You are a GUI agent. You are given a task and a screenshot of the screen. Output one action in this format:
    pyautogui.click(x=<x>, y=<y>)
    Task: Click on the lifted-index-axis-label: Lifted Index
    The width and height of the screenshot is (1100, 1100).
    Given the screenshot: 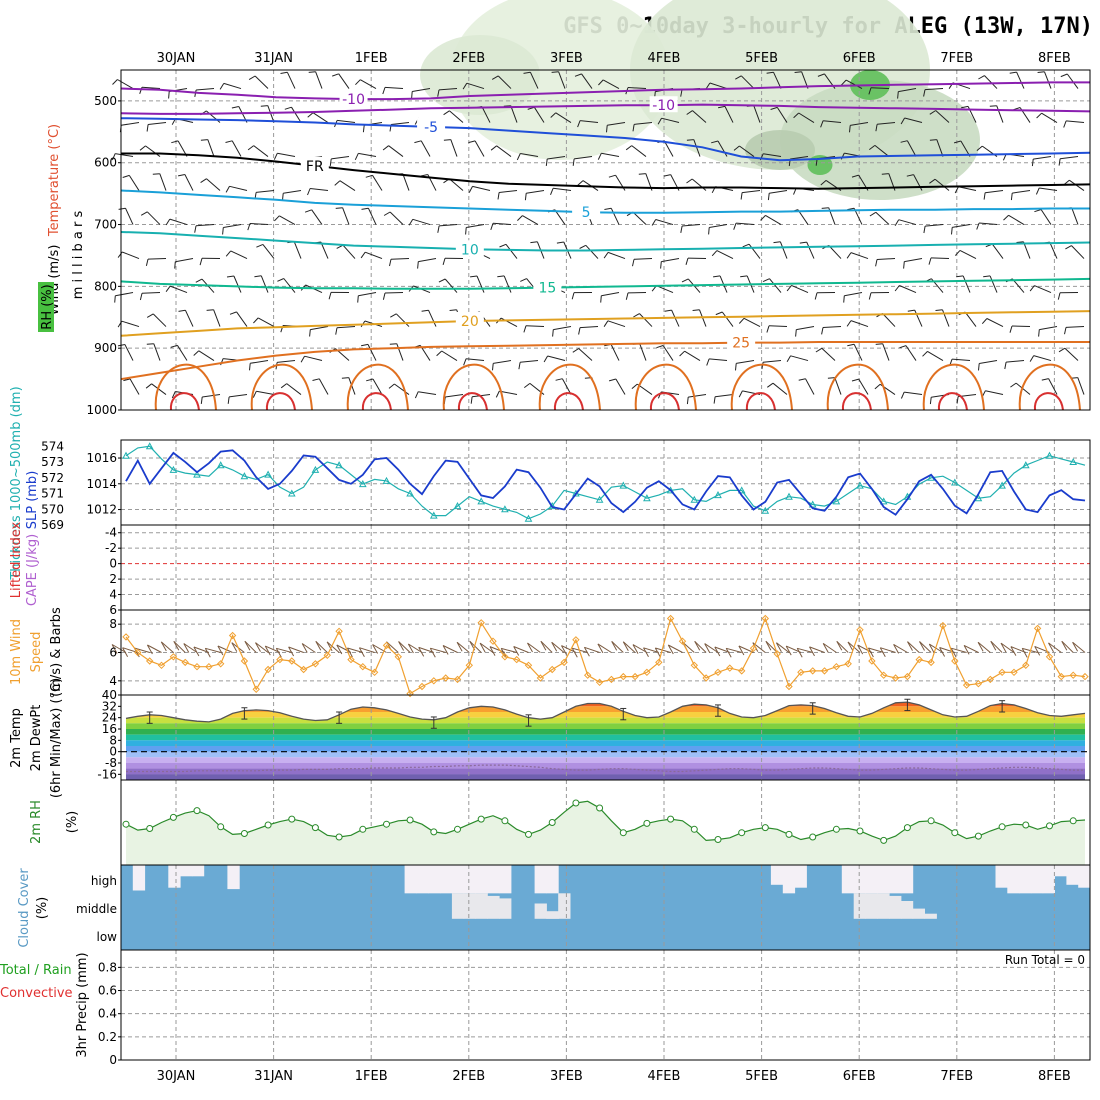 What is the action you would take?
    pyautogui.click(x=16, y=559)
    